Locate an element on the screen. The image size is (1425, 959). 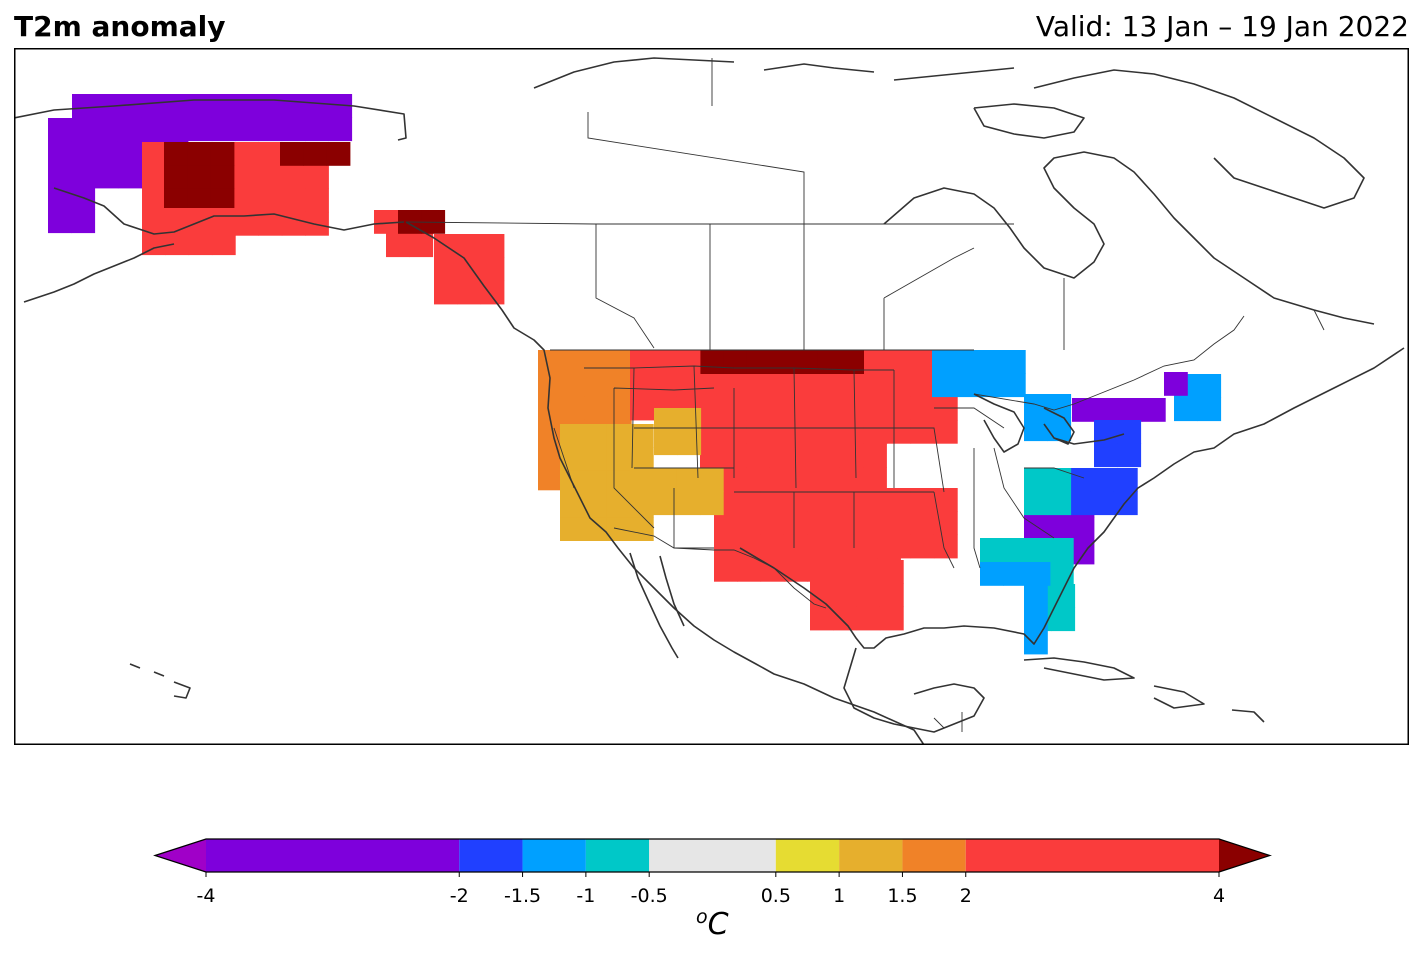
gulf-coastline is located at coordinates (1072, 498).